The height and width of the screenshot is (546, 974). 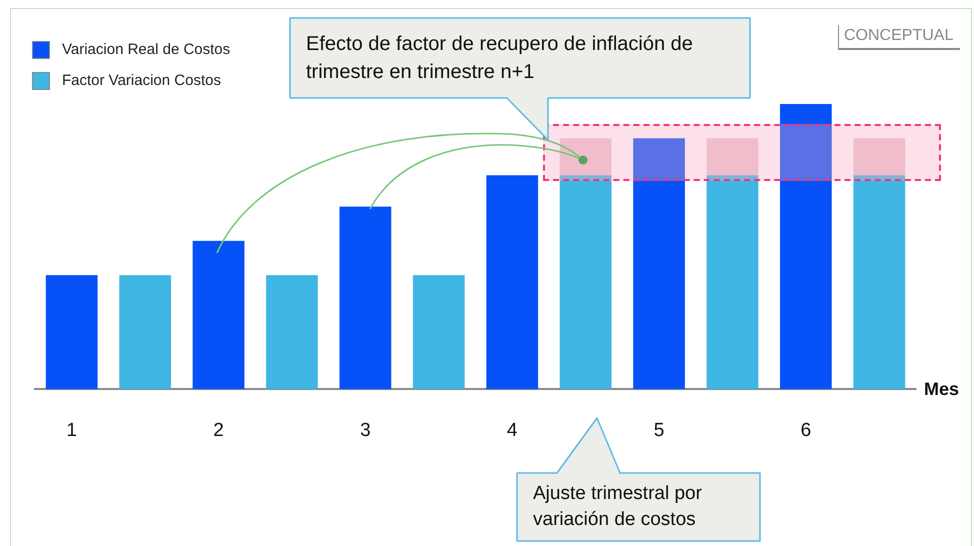 I want to click on x-axis-title: Mes, so click(x=942, y=389).